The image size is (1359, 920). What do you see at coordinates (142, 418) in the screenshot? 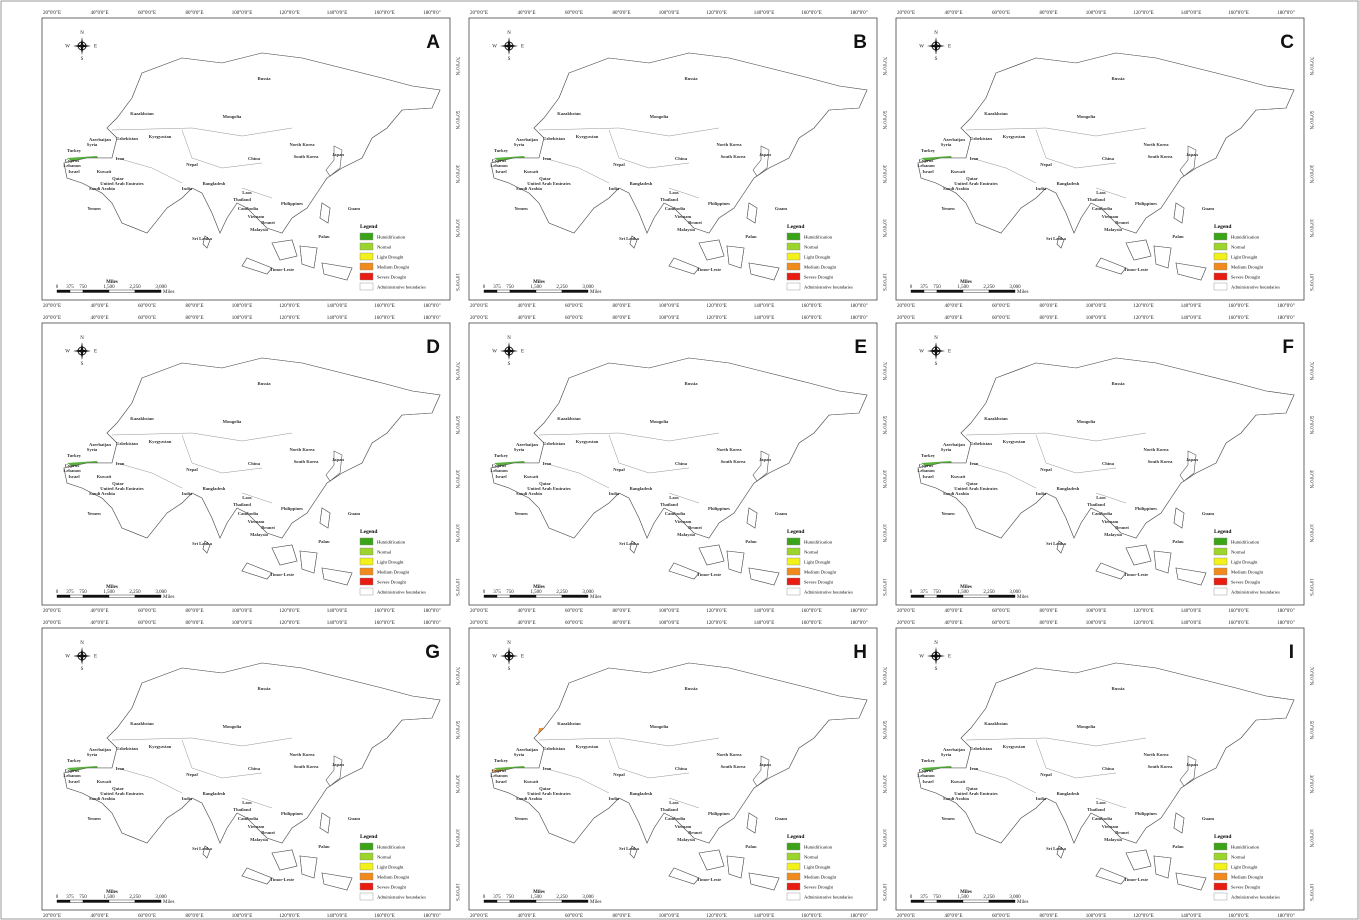
I see `place-label: Kazakhstan` at bounding box center [142, 418].